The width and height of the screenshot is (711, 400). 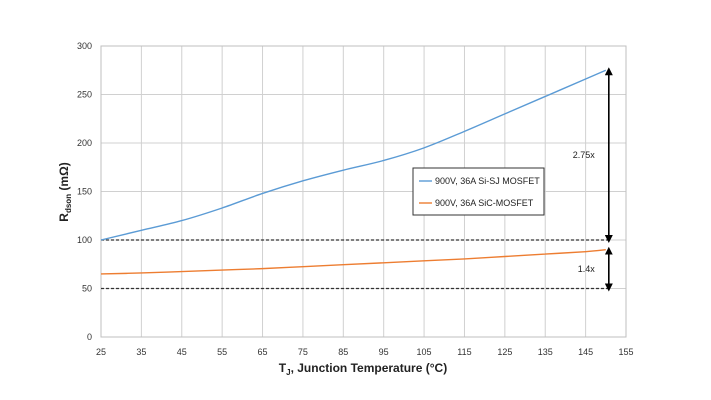 What do you see at coordinates (587, 269) in the screenshot?
I see `annotation-label: 1.4x` at bounding box center [587, 269].